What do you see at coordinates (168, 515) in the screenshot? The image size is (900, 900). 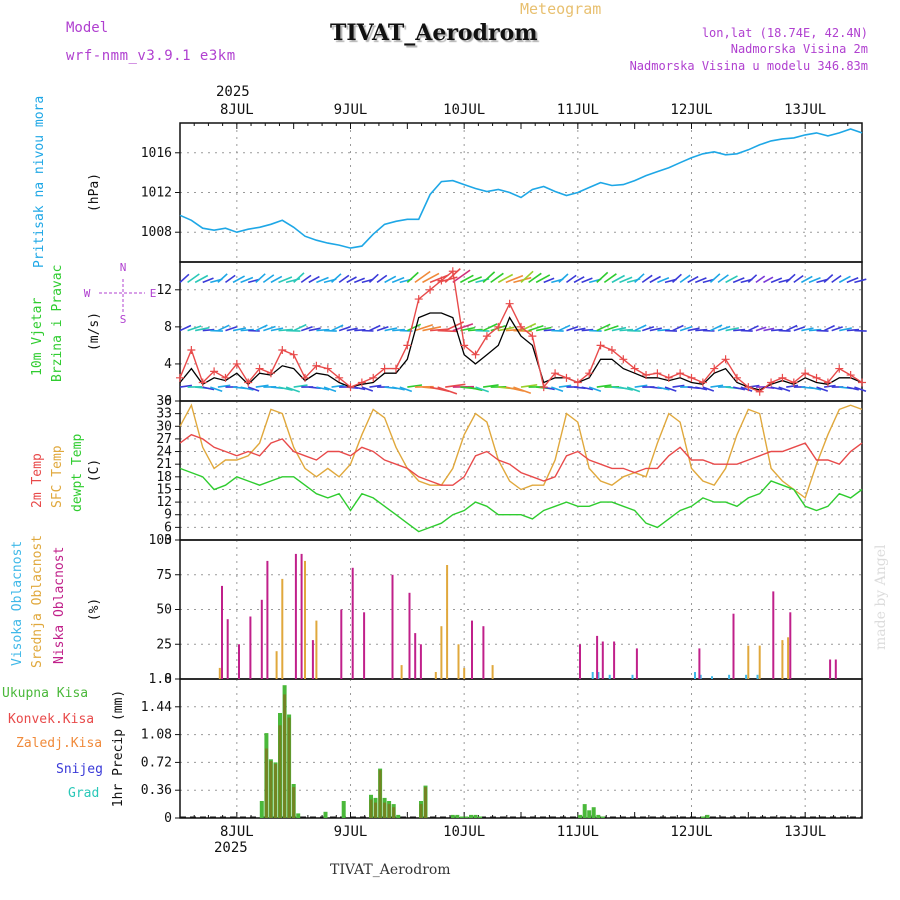 I see `ytick-label-temperature-2: 9` at bounding box center [168, 515].